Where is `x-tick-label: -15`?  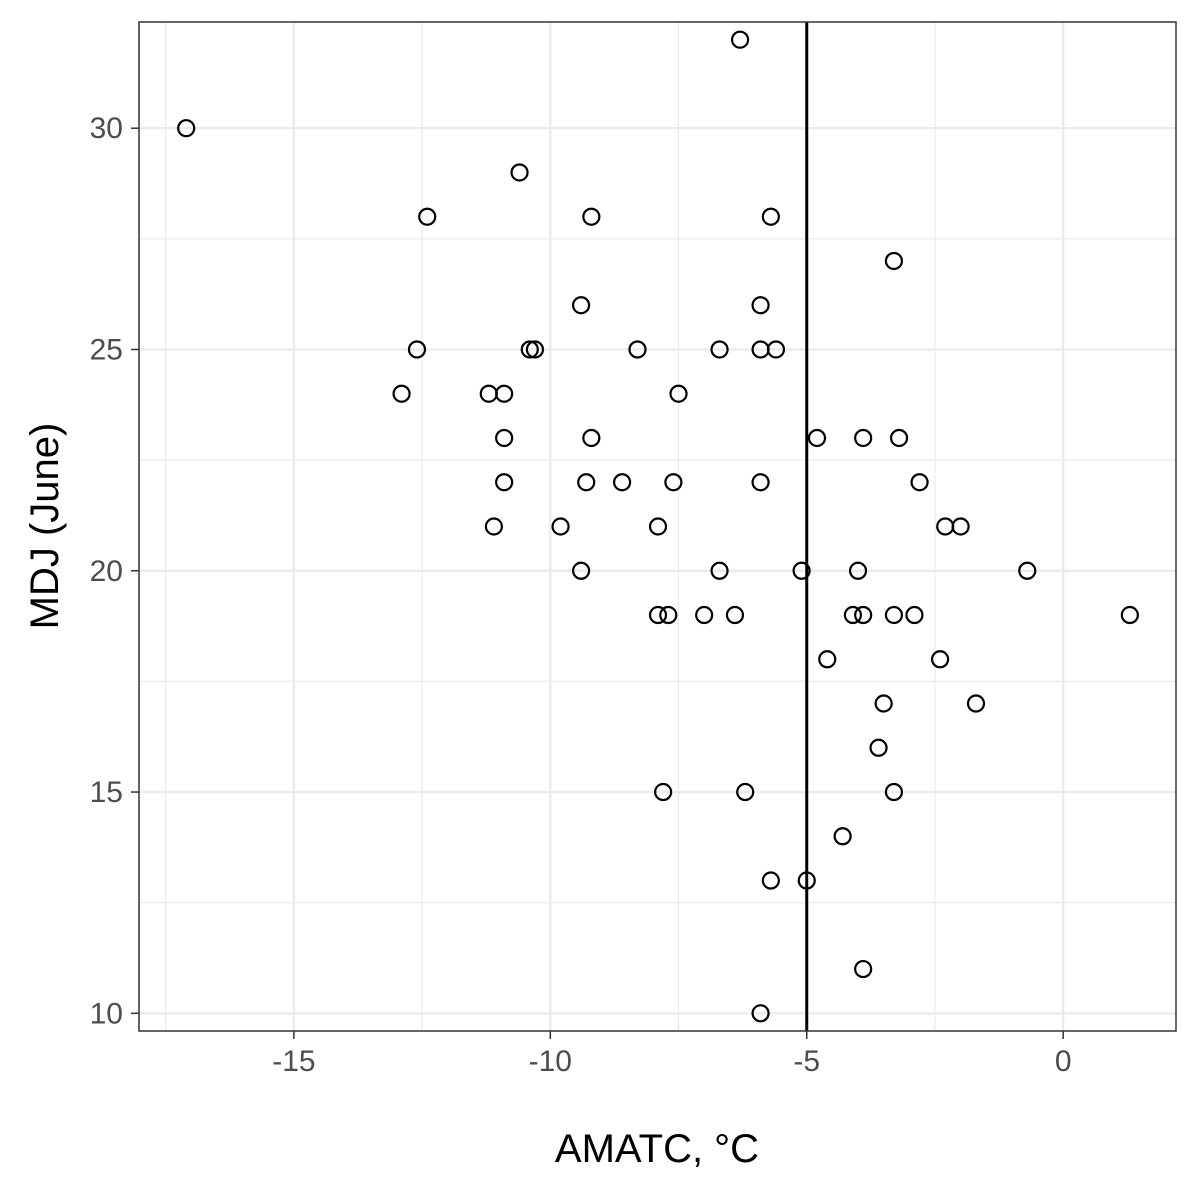
x-tick-label: -15 is located at coordinates (293, 1061).